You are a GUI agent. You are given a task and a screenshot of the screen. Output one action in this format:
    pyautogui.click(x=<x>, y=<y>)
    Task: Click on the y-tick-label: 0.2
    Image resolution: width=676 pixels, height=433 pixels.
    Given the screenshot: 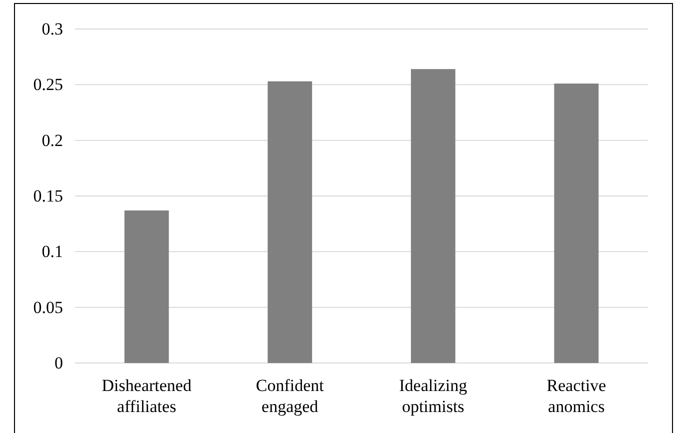 What is the action you would take?
    pyautogui.click(x=52, y=140)
    